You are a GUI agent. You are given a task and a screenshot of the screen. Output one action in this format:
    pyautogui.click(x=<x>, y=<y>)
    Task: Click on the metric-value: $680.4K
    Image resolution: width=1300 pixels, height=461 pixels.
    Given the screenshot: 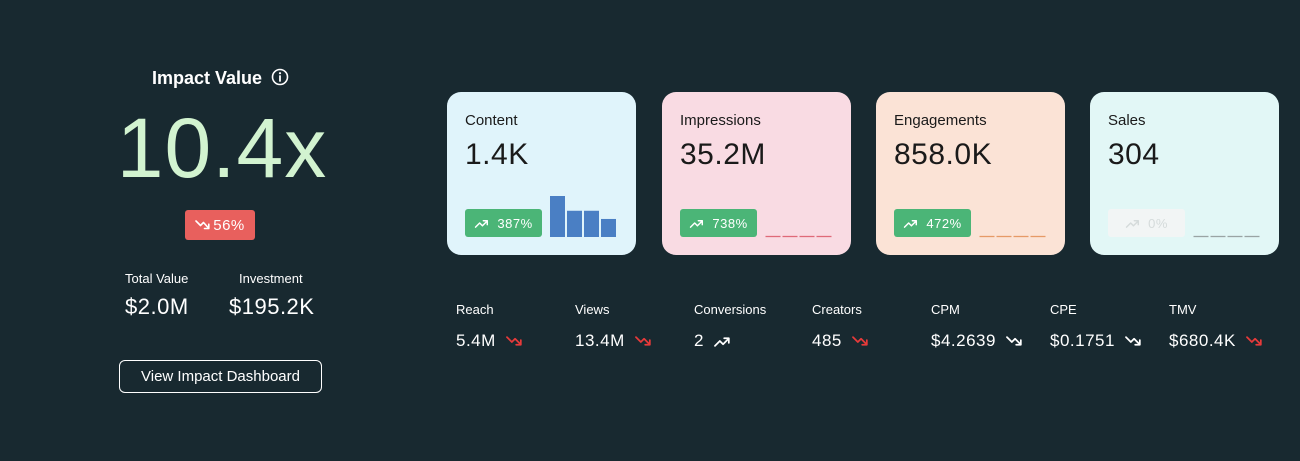 What is the action you would take?
    pyautogui.click(x=1202, y=340)
    